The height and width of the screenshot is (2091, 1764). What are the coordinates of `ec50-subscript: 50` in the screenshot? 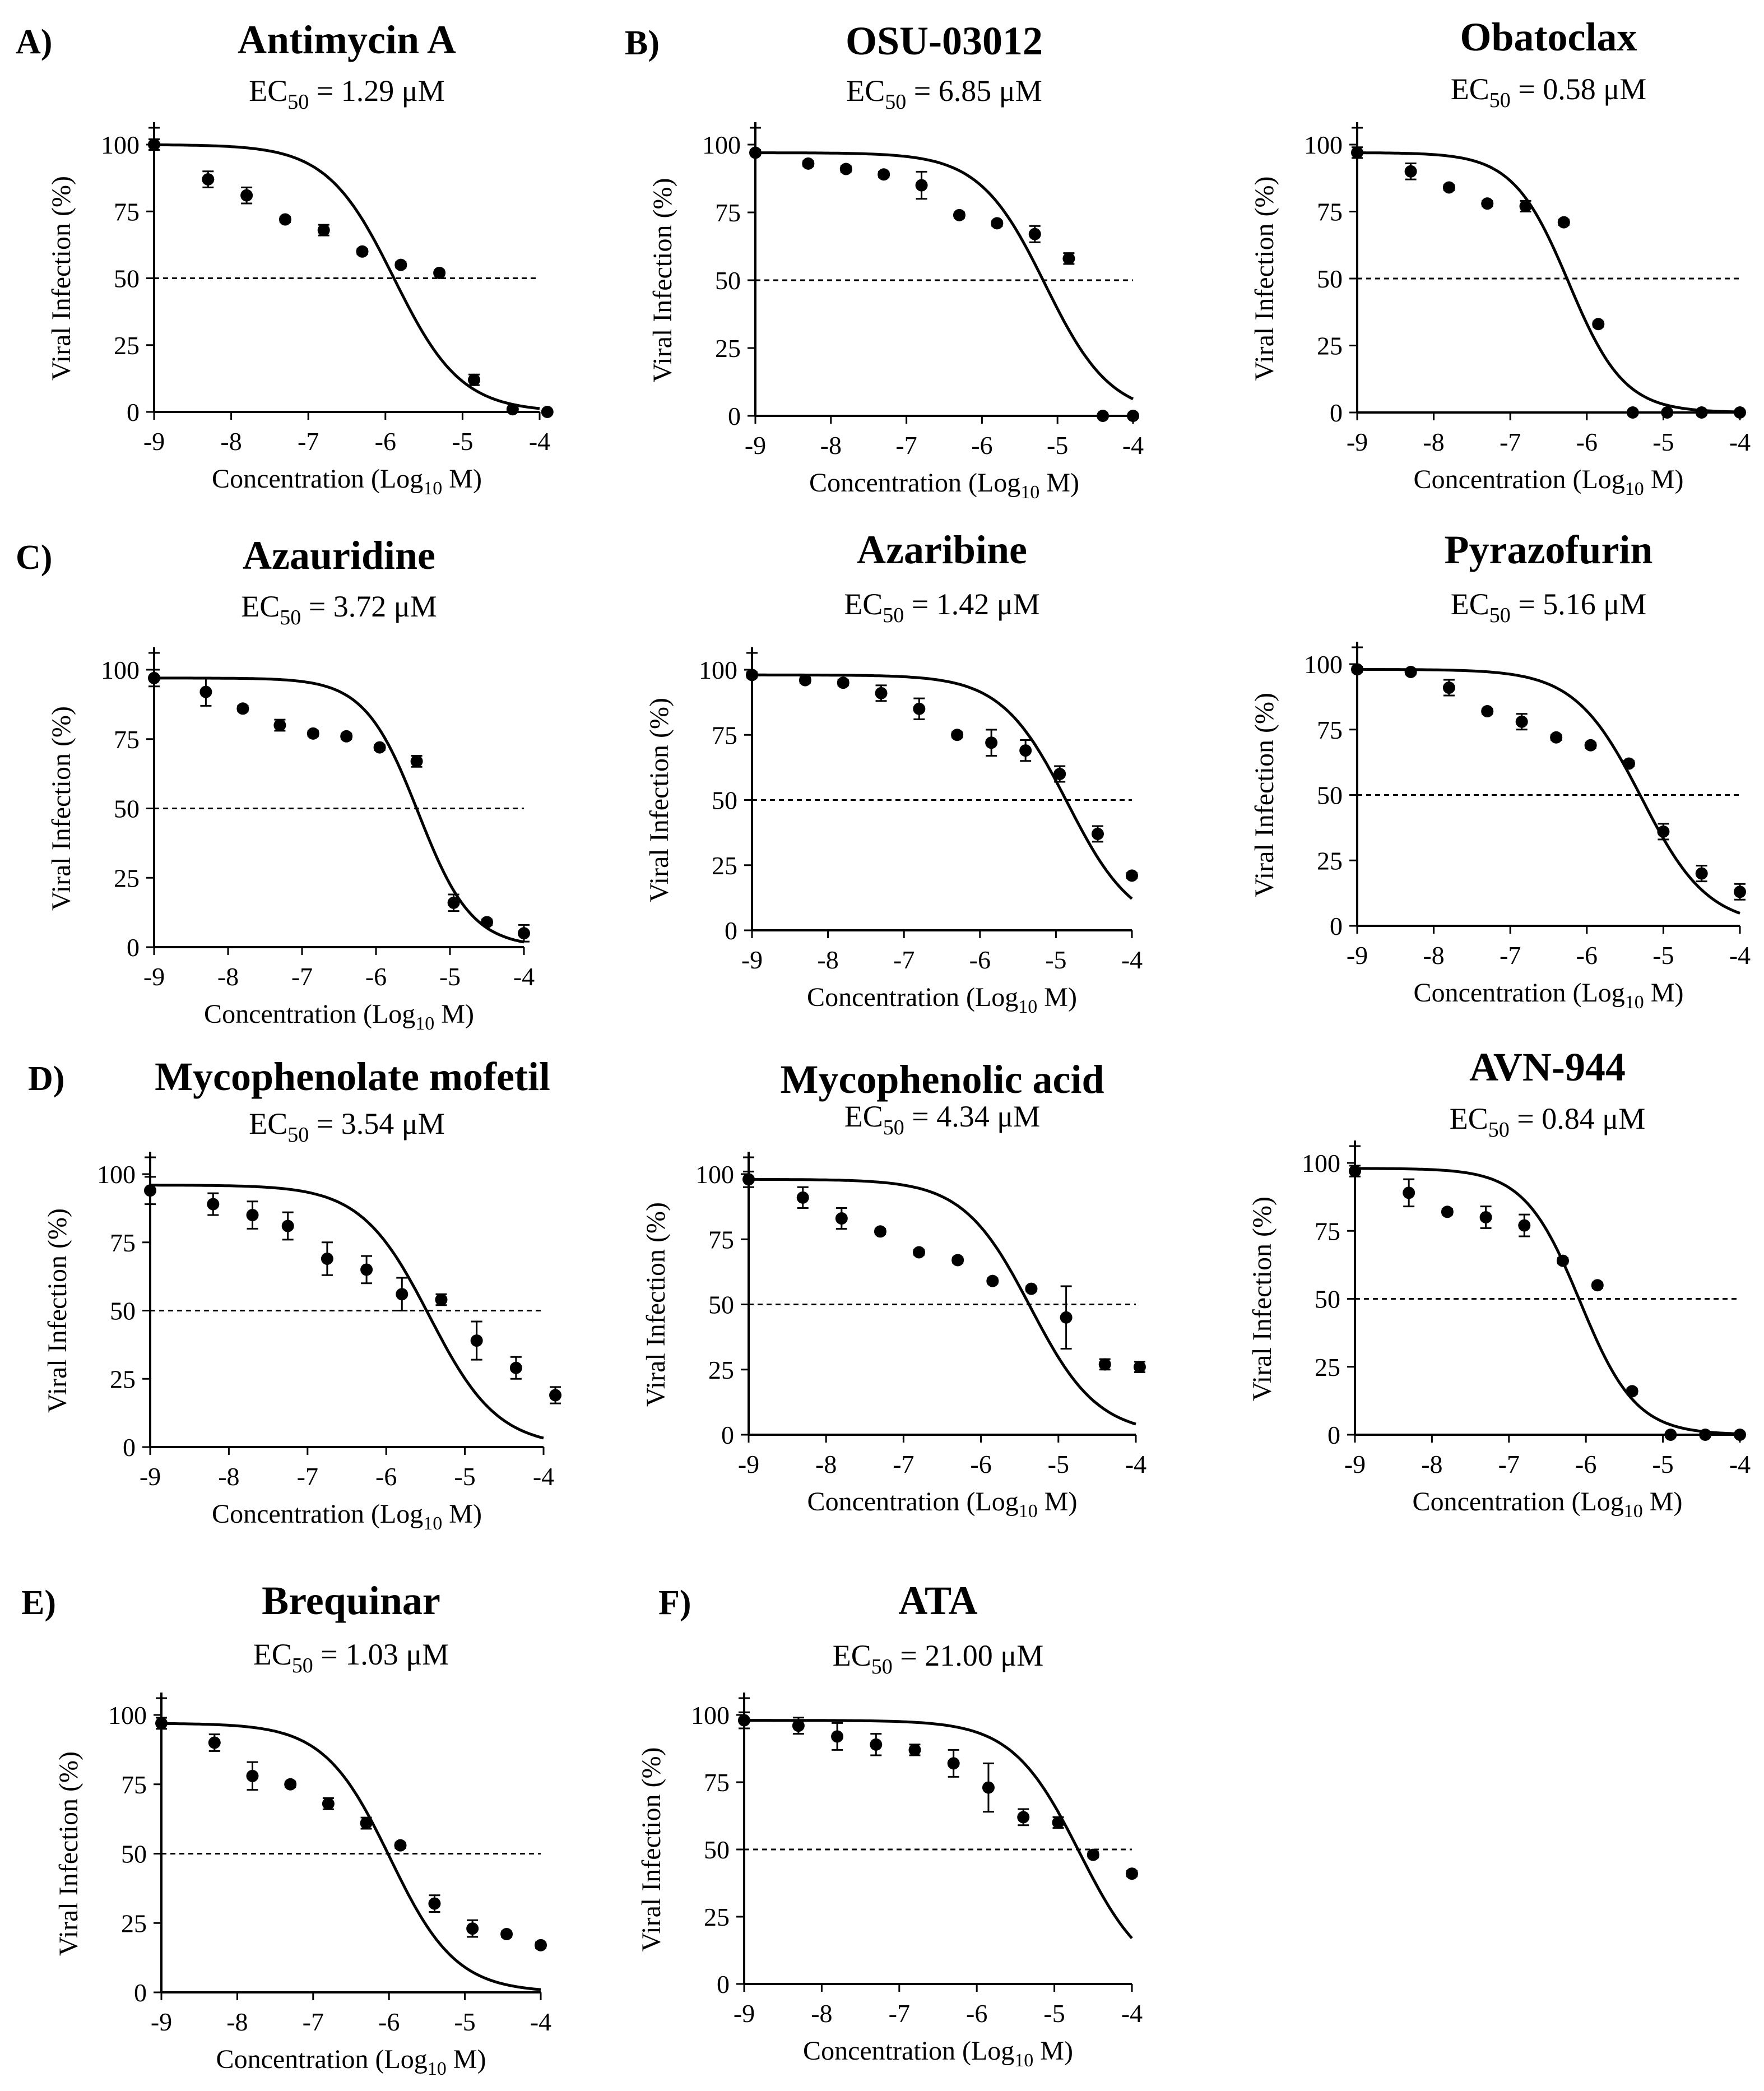 It's located at (290, 618).